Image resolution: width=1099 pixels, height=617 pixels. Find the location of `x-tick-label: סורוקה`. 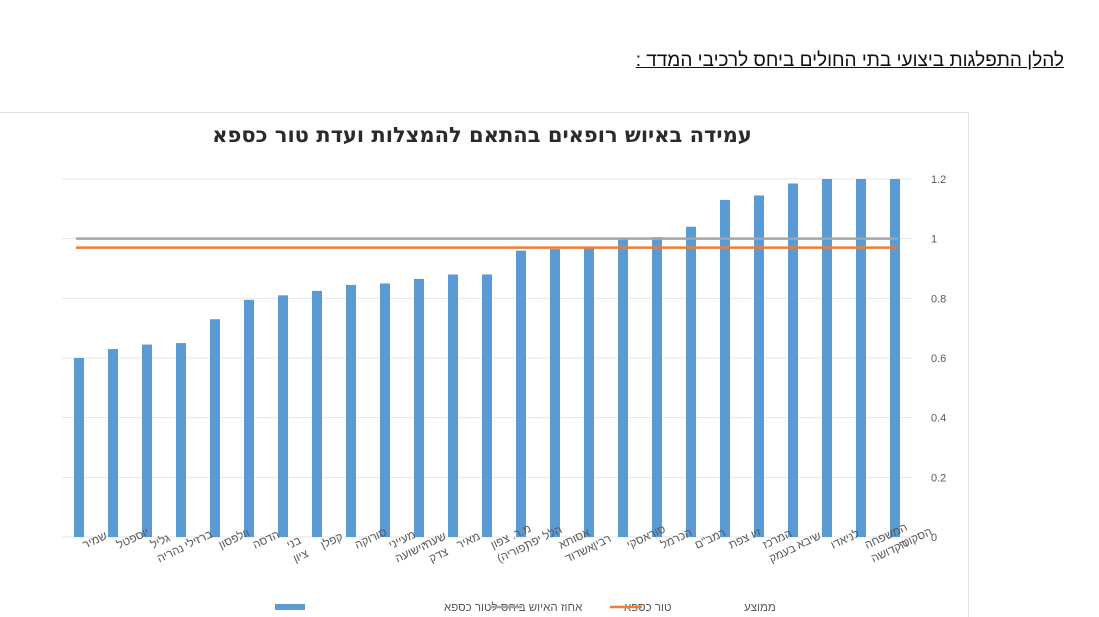

x-tick-label: סורוקה is located at coordinates (371, 539).